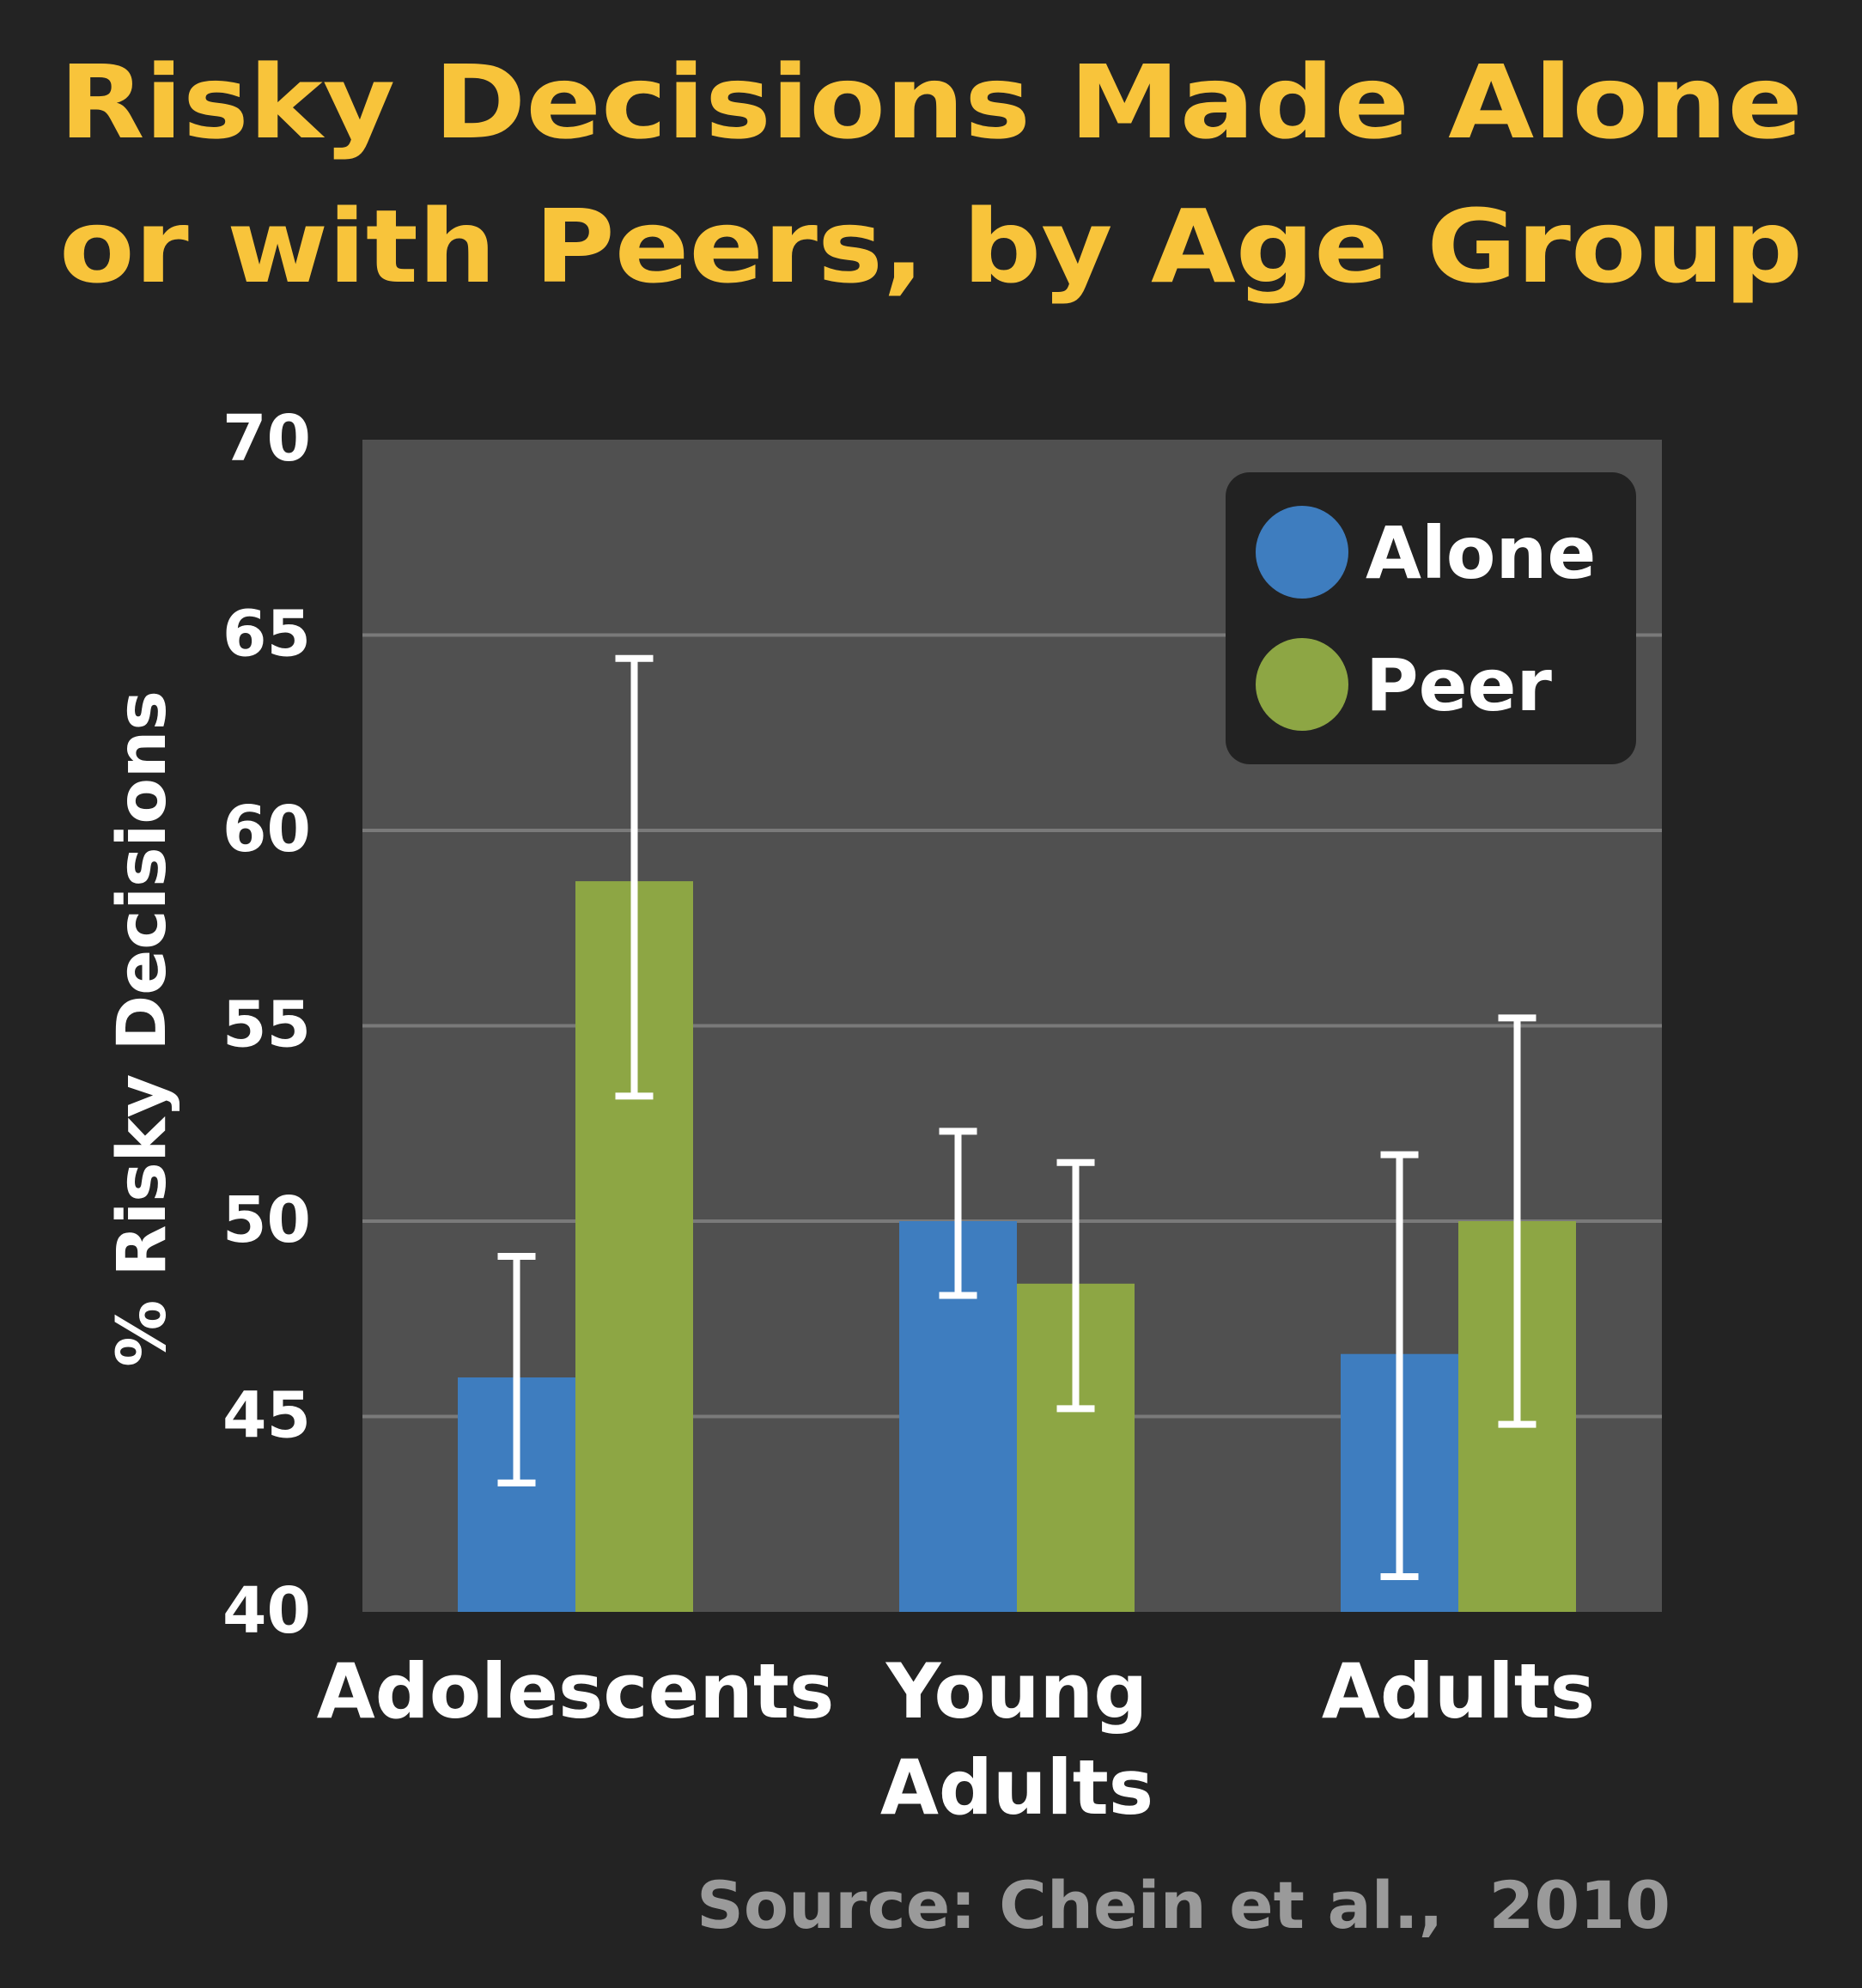 The width and height of the screenshot is (1862, 1988). I want to click on y-axis-ticks: 40 45 50 55 60 65 70, so click(266, 1025).